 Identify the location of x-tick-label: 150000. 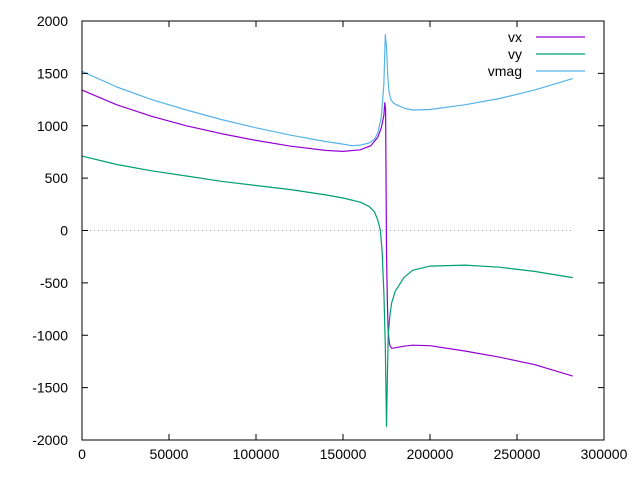
(343, 454).